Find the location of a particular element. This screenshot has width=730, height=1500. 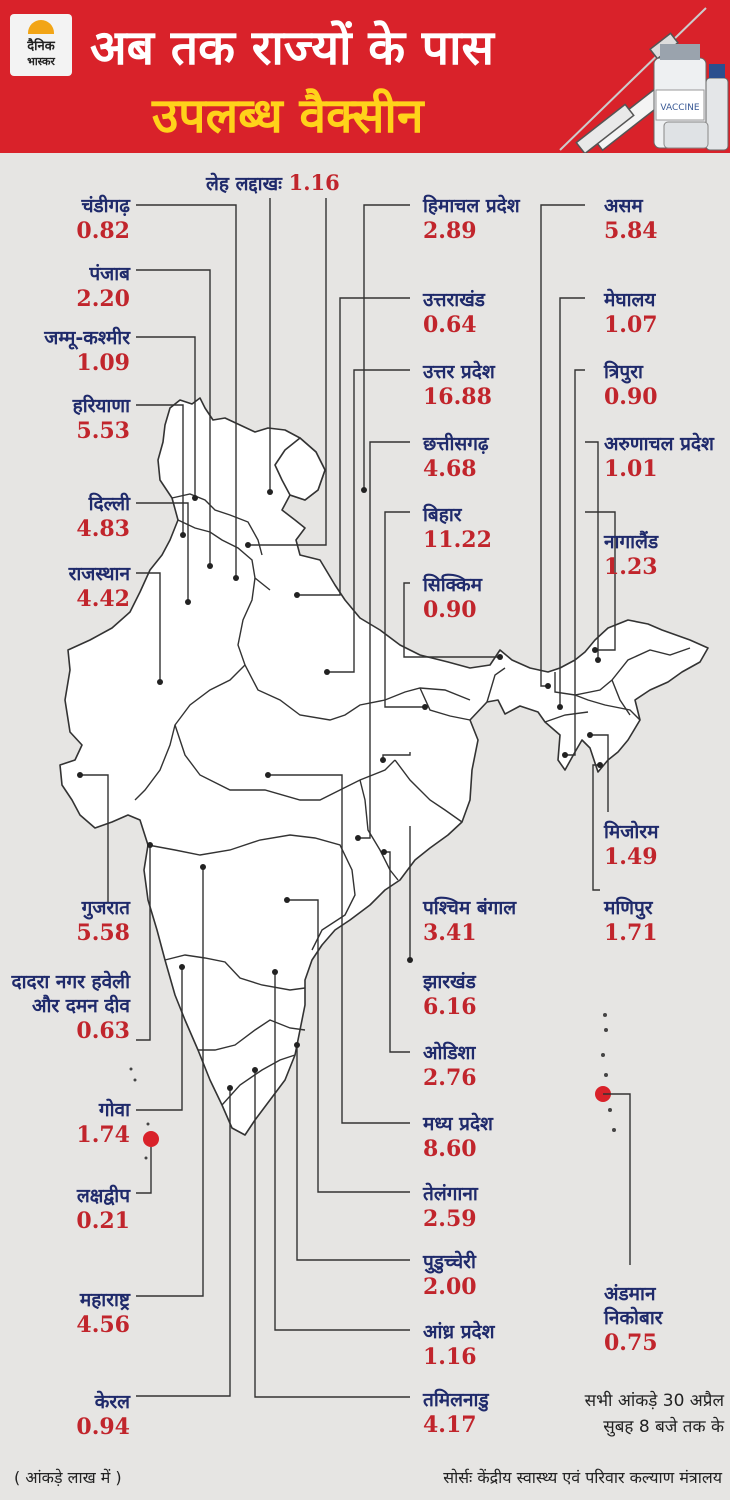

vaccine-vial-label: VACCINE is located at coordinates (680, 108).